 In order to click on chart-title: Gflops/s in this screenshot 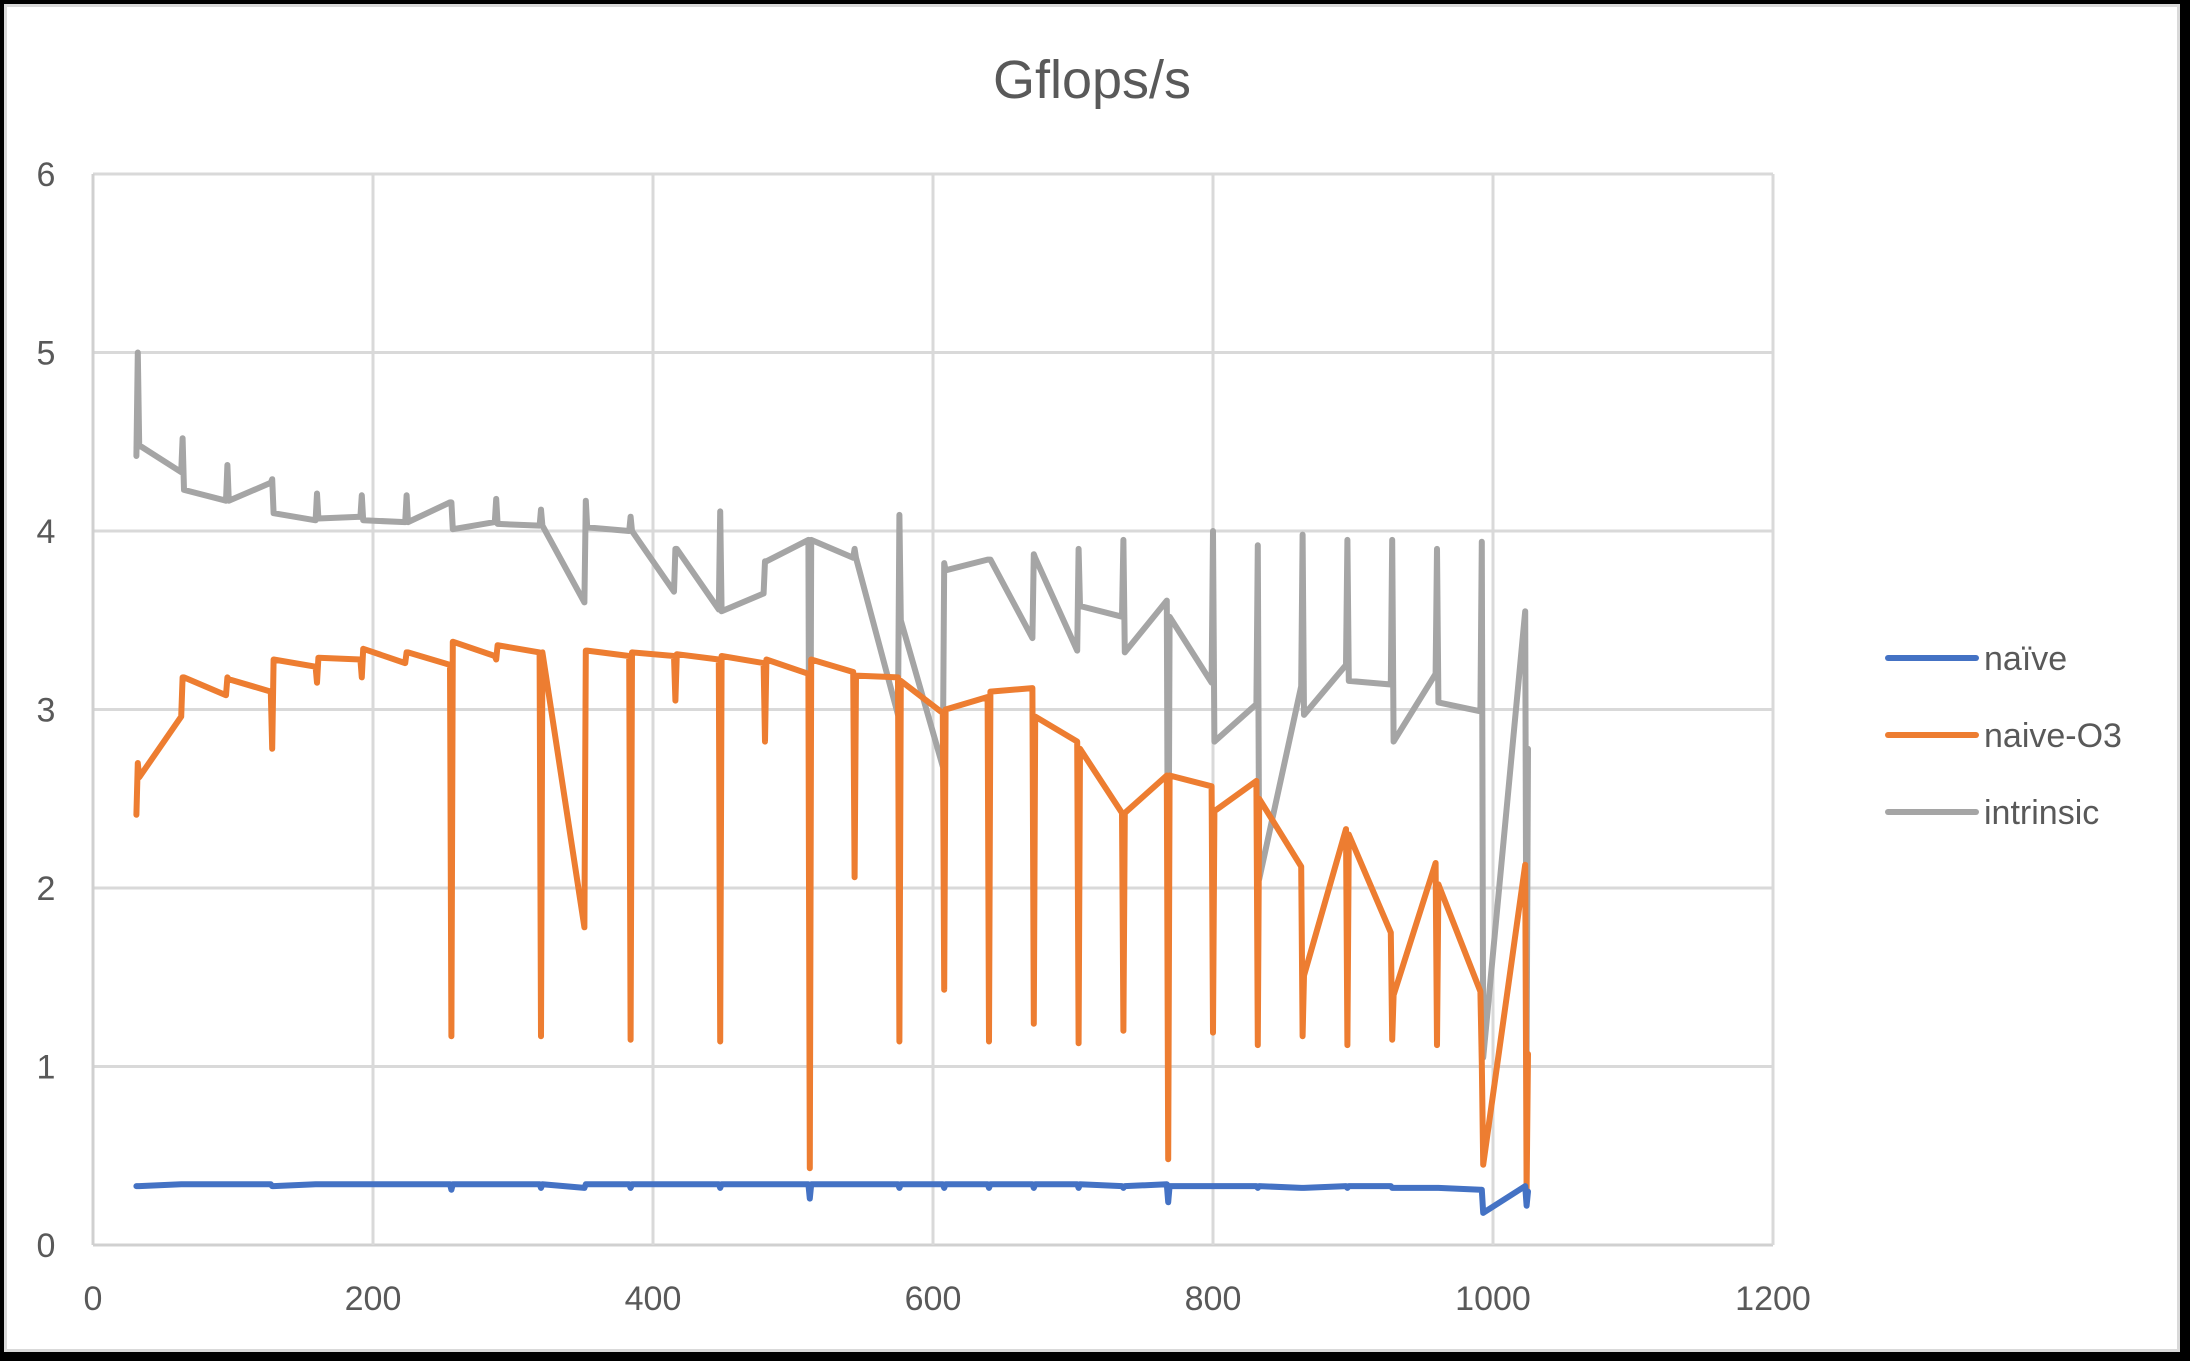, I will do `click(1092, 80)`.